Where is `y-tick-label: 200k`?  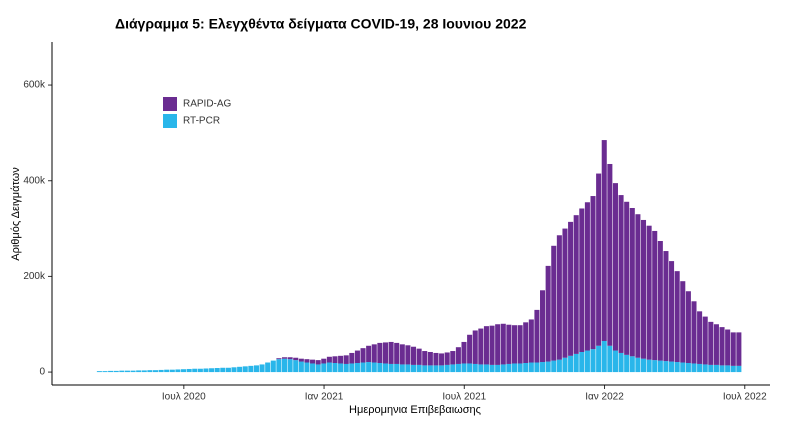 y-tick-label: 200k is located at coordinates (34, 276).